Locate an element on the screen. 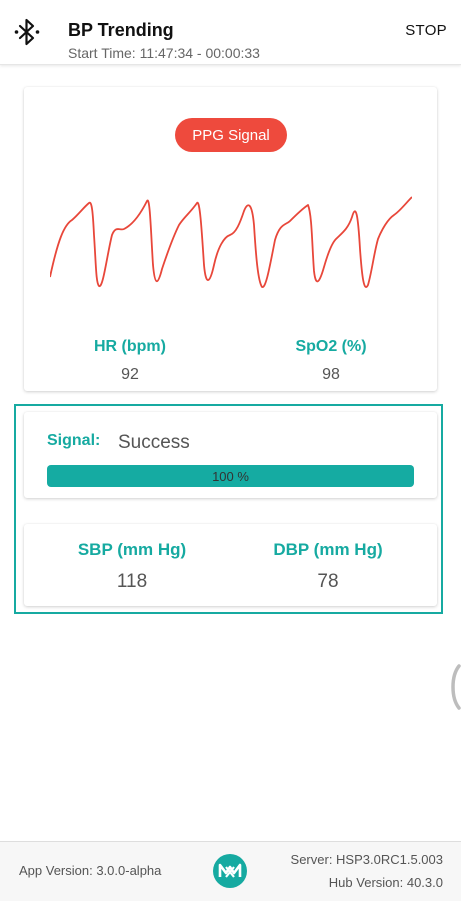 The width and height of the screenshot is (461, 901). spo2-value: 98 is located at coordinates (331, 374).